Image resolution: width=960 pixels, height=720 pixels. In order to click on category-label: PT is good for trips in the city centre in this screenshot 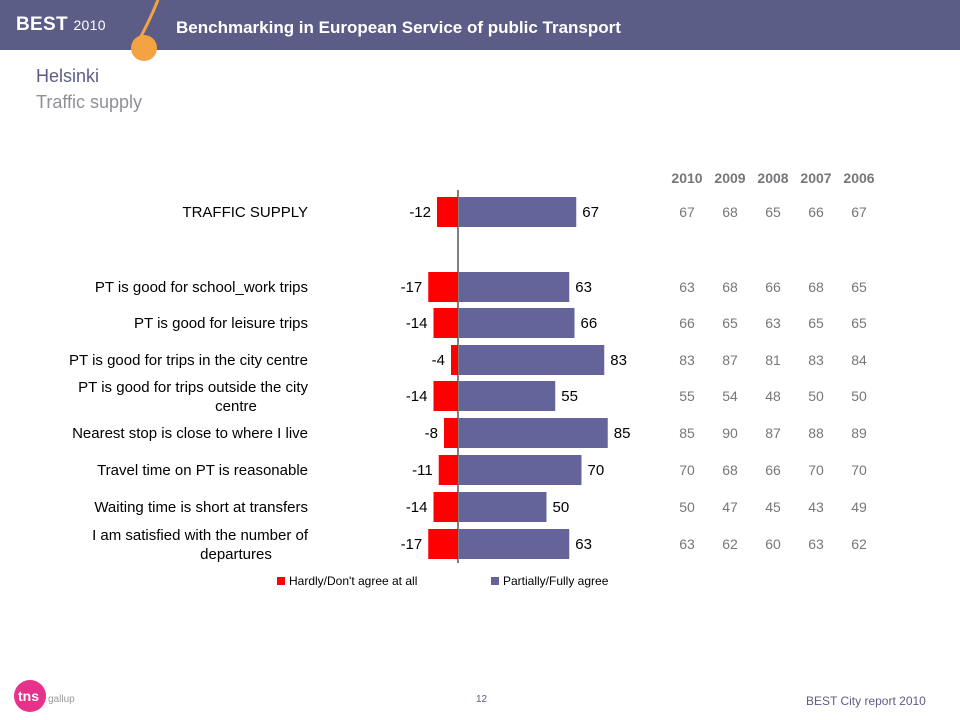, I will do `click(188, 360)`.